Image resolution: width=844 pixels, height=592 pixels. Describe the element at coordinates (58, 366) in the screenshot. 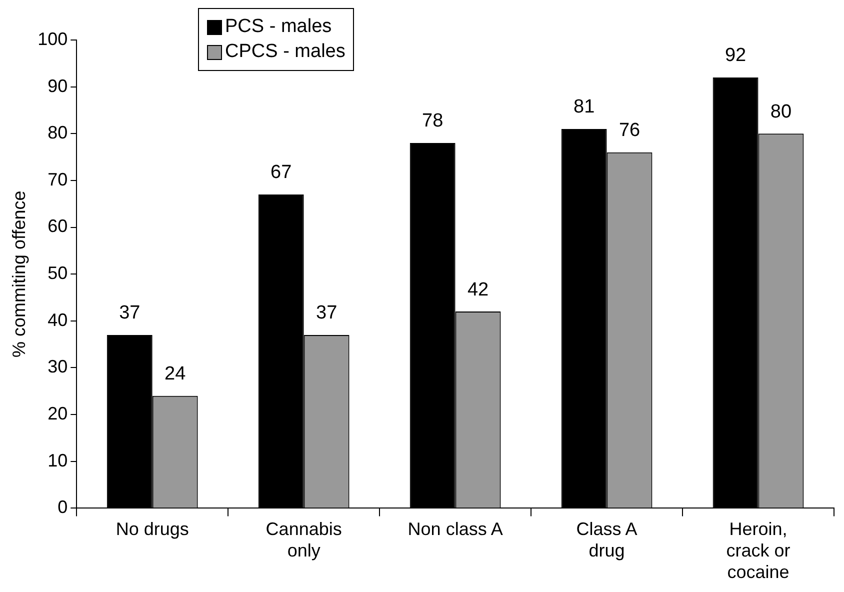

I see `y-tick-label: 30` at that location.